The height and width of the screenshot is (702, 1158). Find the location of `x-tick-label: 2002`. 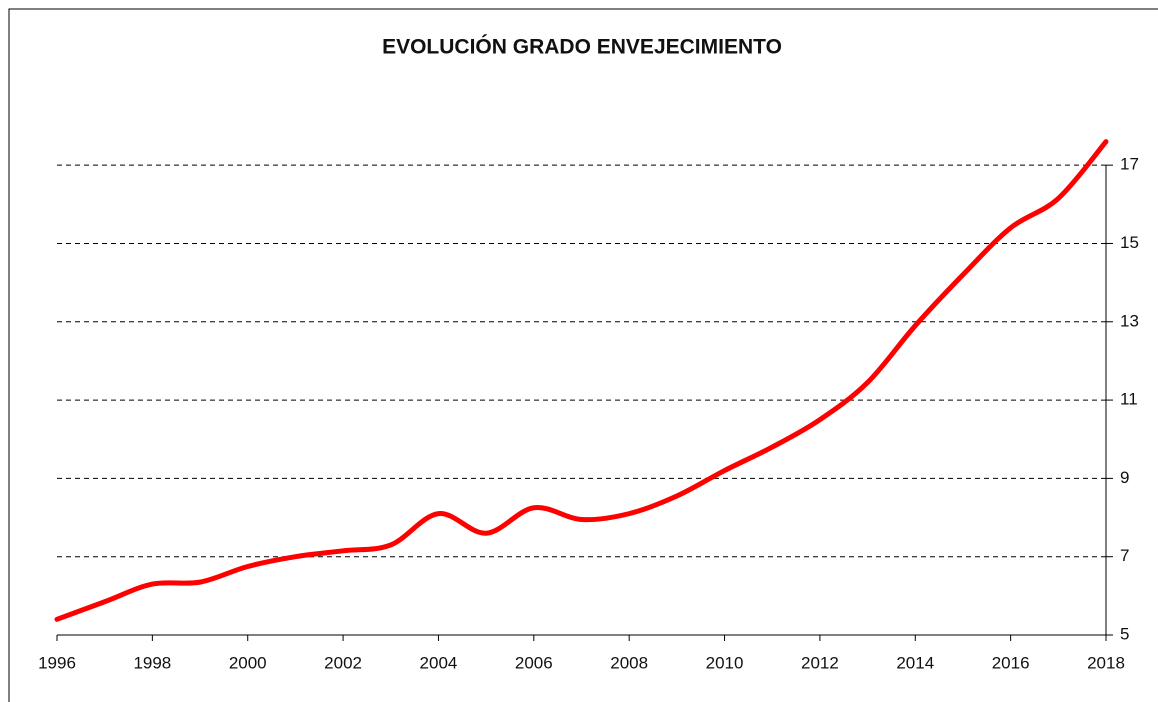

x-tick-label: 2002 is located at coordinates (343, 662).